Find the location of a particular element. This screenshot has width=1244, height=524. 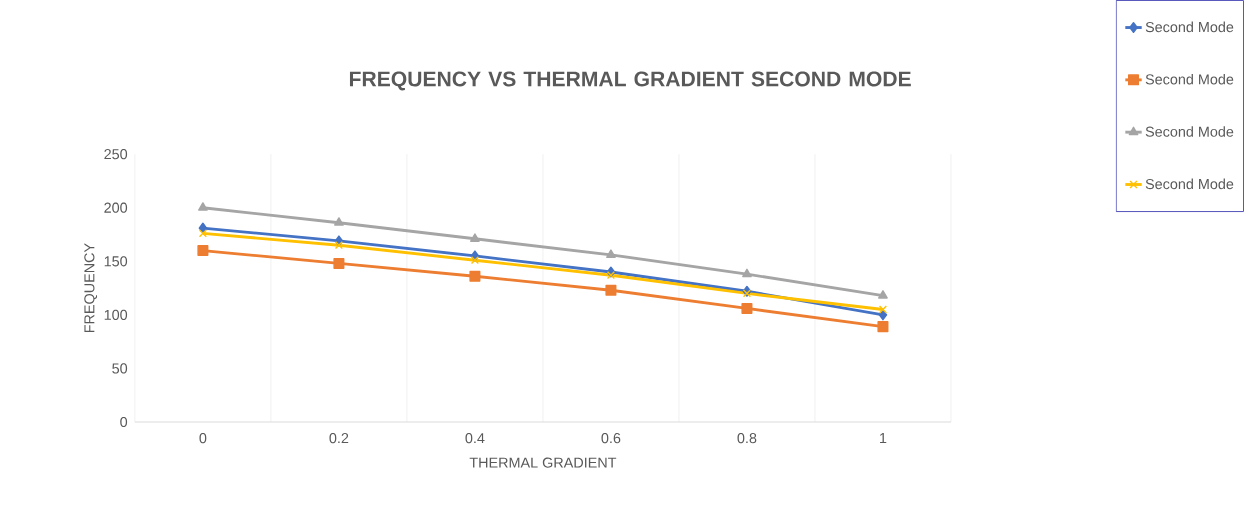

y-axis-title: FREQUENCY is located at coordinates (91, 288).